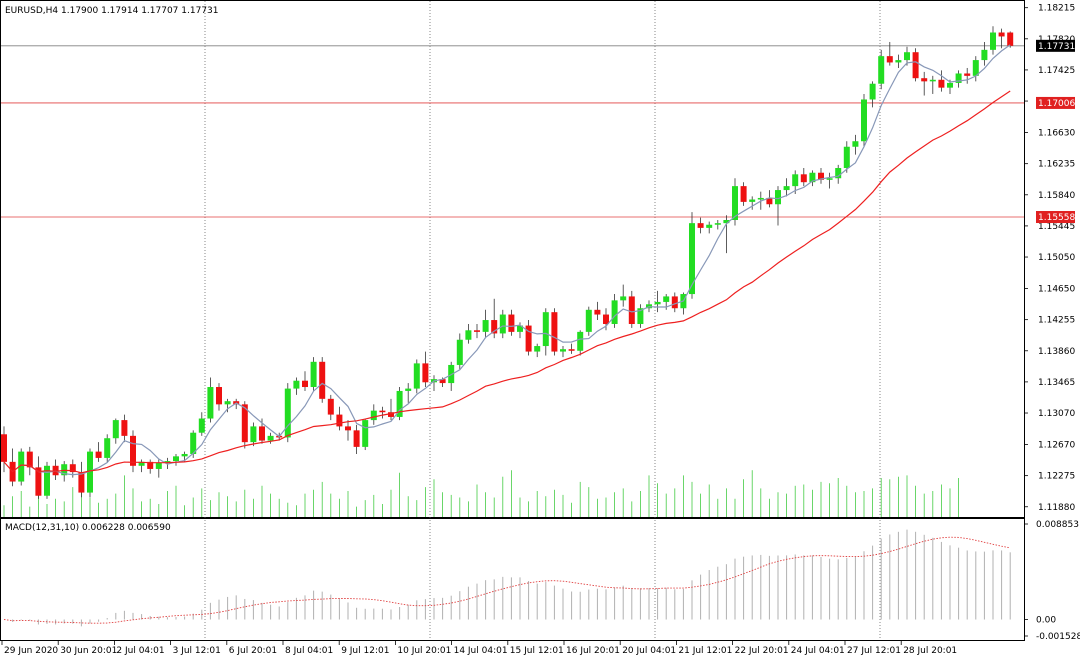 This screenshot has width=1080, height=659. What do you see at coordinates (481, 493) in the screenshot?
I see `volume-bars` at bounding box center [481, 493].